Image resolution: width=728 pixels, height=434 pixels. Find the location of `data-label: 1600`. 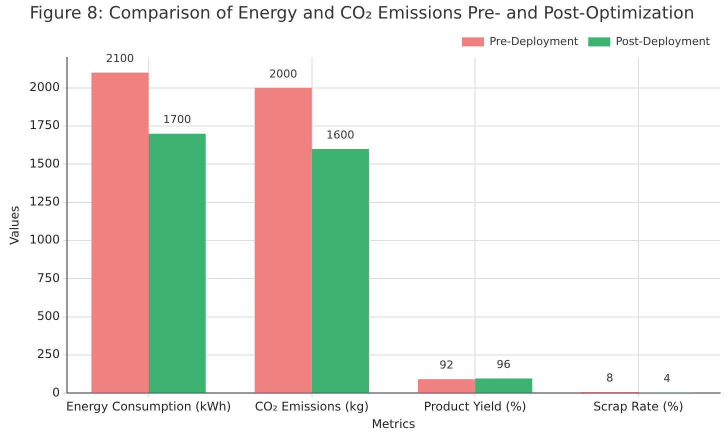

data-label: 1600 is located at coordinates (340, 135).